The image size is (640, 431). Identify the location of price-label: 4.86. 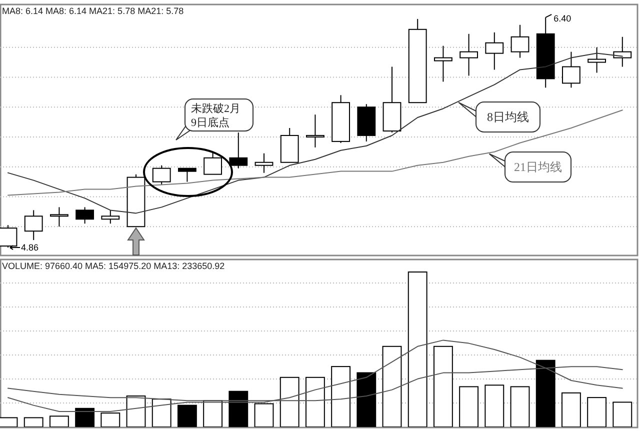
(24, 247).